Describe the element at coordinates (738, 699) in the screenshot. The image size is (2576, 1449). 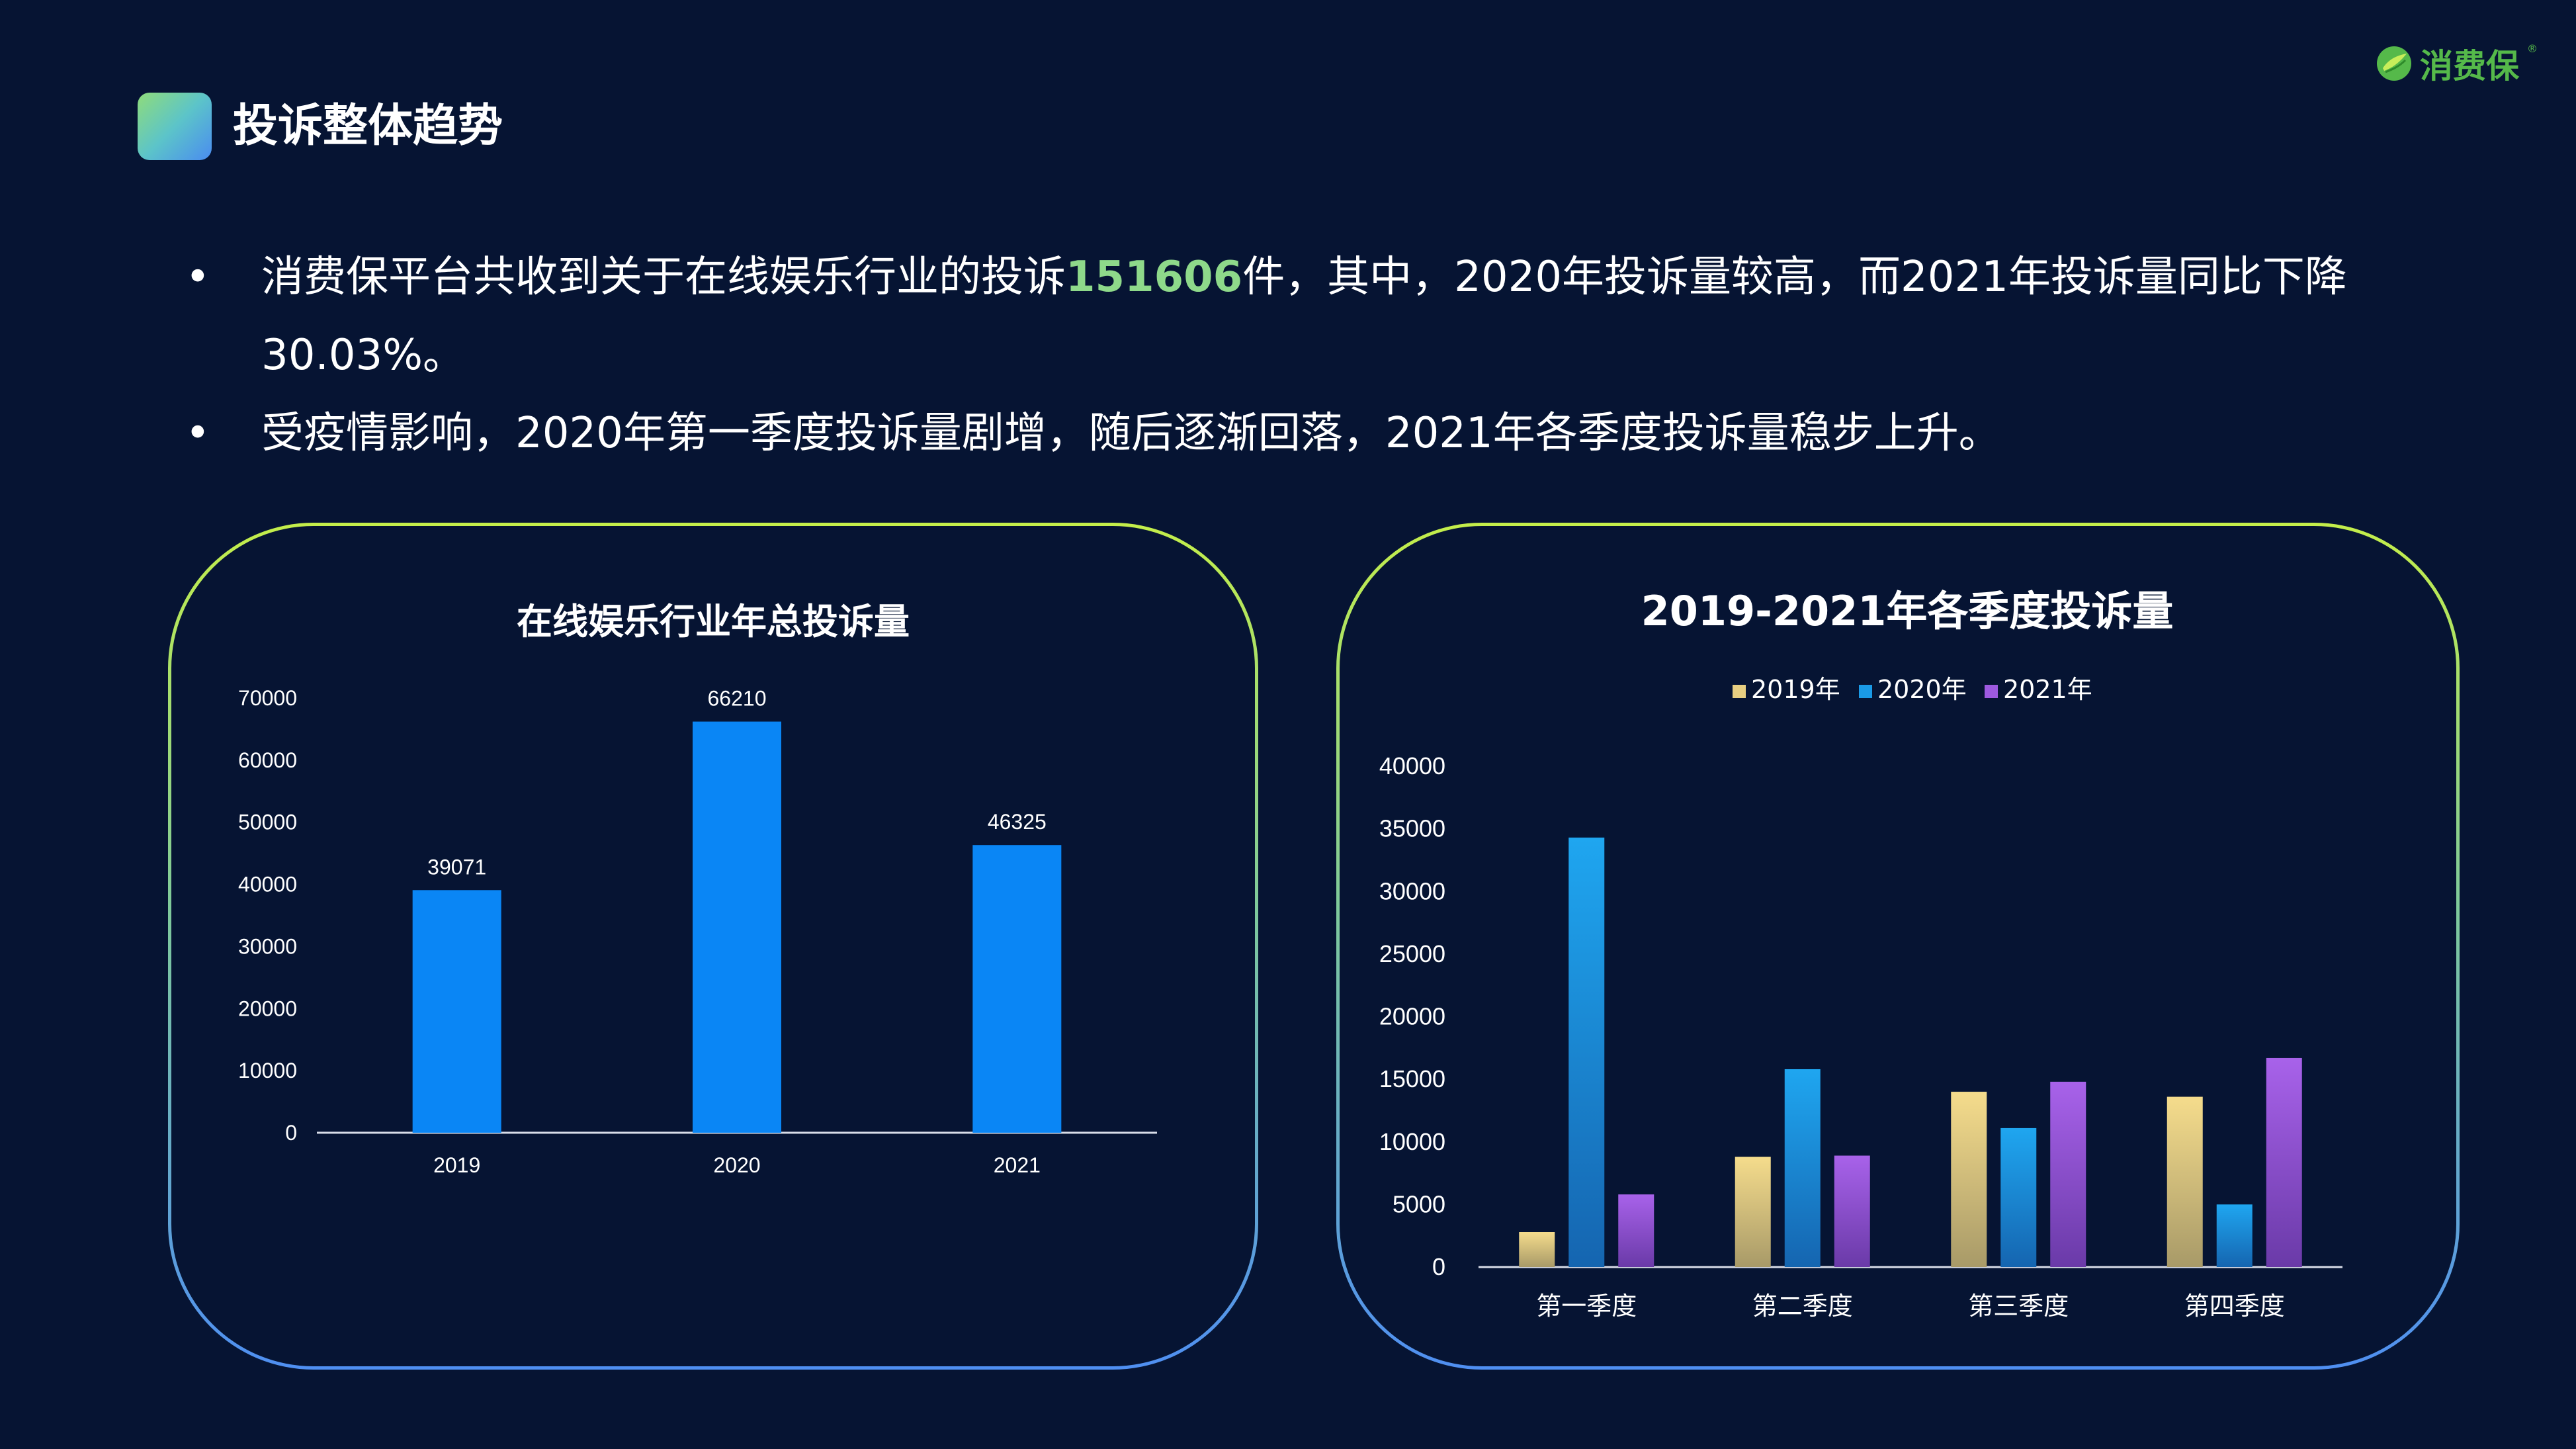
I see `data-label: 66210` at that location.